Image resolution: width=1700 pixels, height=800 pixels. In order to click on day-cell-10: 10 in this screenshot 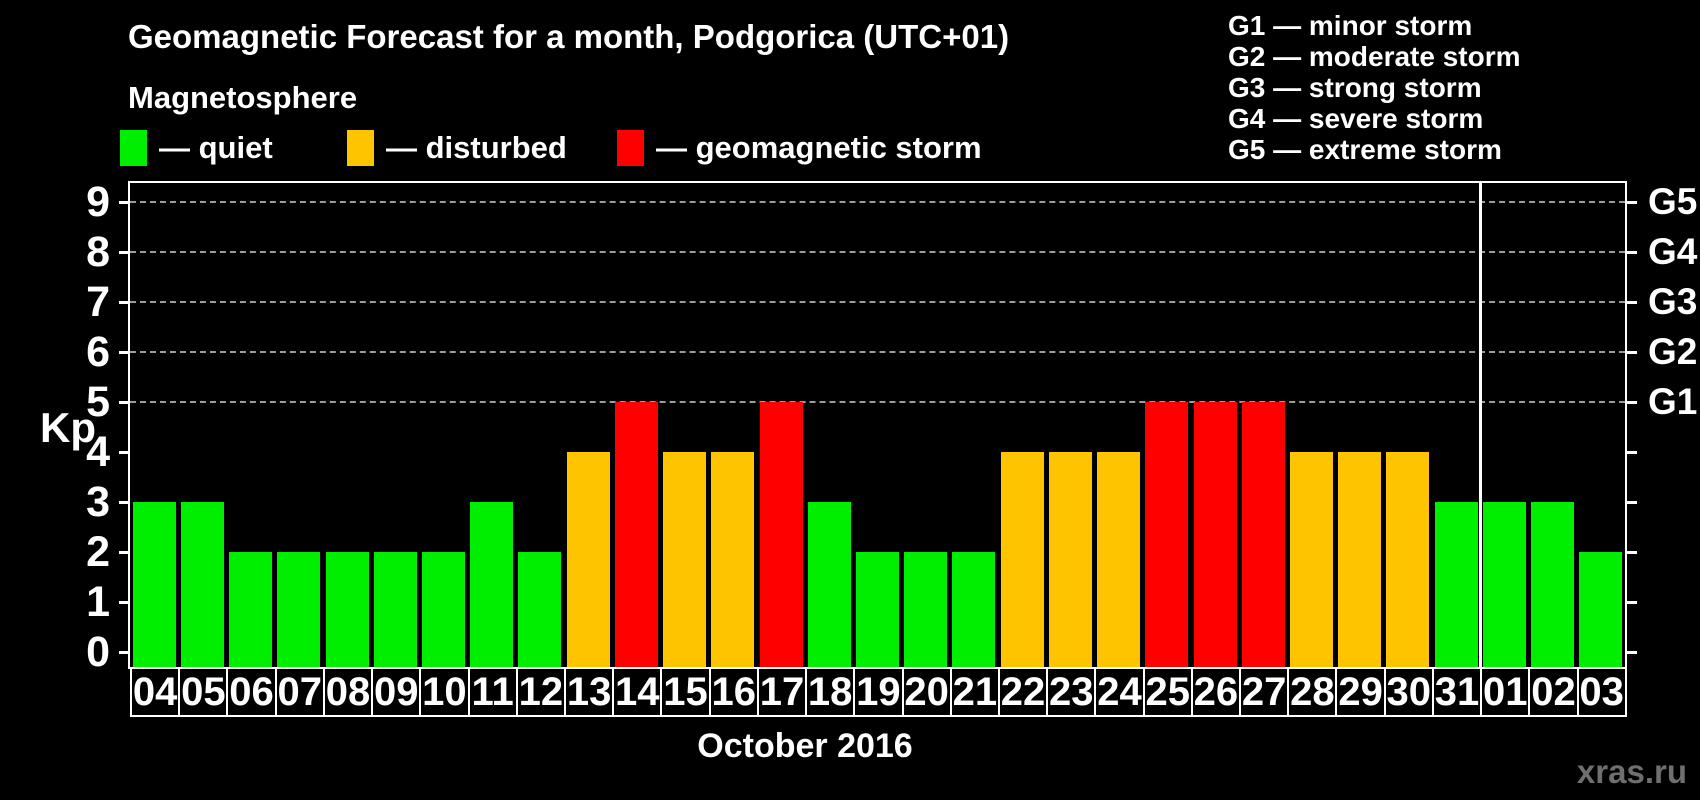, I will do `click(444, 692)`.